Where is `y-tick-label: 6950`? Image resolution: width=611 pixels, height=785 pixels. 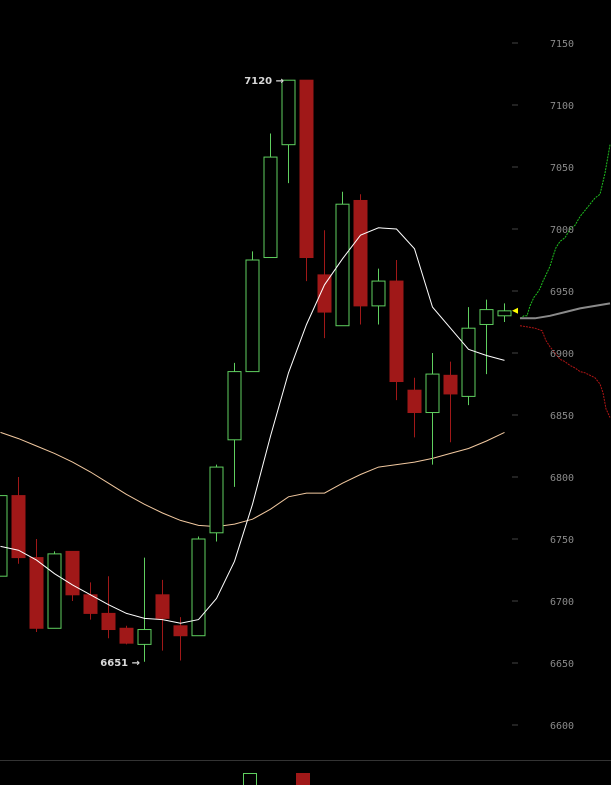
y-tick-label: 6950 is located at coordinates (562, 292).